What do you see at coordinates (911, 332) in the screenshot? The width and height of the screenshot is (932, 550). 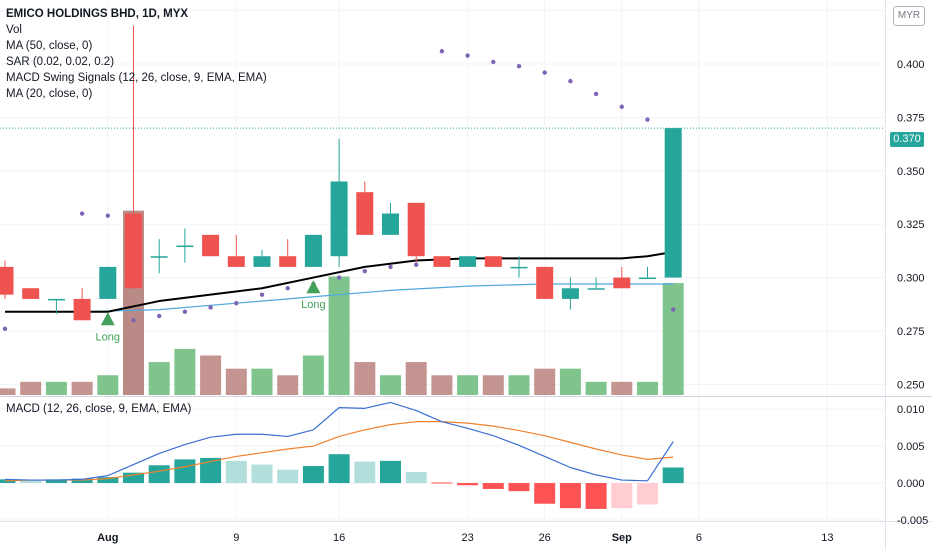 I see `price-tick-label: 0.275` at bounding box center [911, 332].